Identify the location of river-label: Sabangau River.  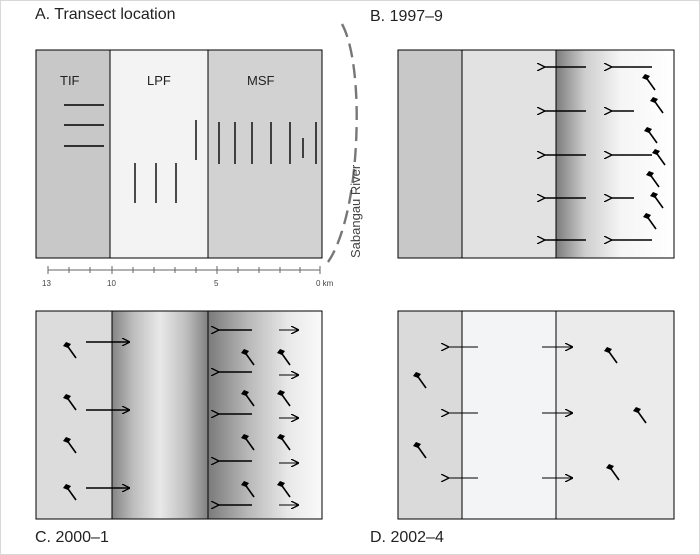
(355, 211).